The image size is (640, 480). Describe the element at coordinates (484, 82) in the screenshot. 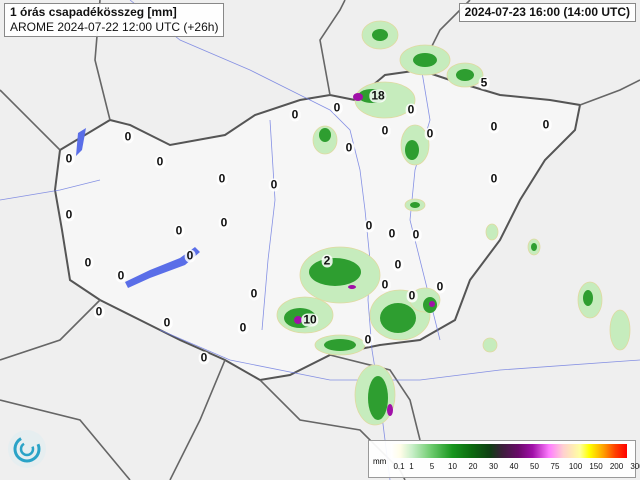

I see `station-value: 5` at that location.